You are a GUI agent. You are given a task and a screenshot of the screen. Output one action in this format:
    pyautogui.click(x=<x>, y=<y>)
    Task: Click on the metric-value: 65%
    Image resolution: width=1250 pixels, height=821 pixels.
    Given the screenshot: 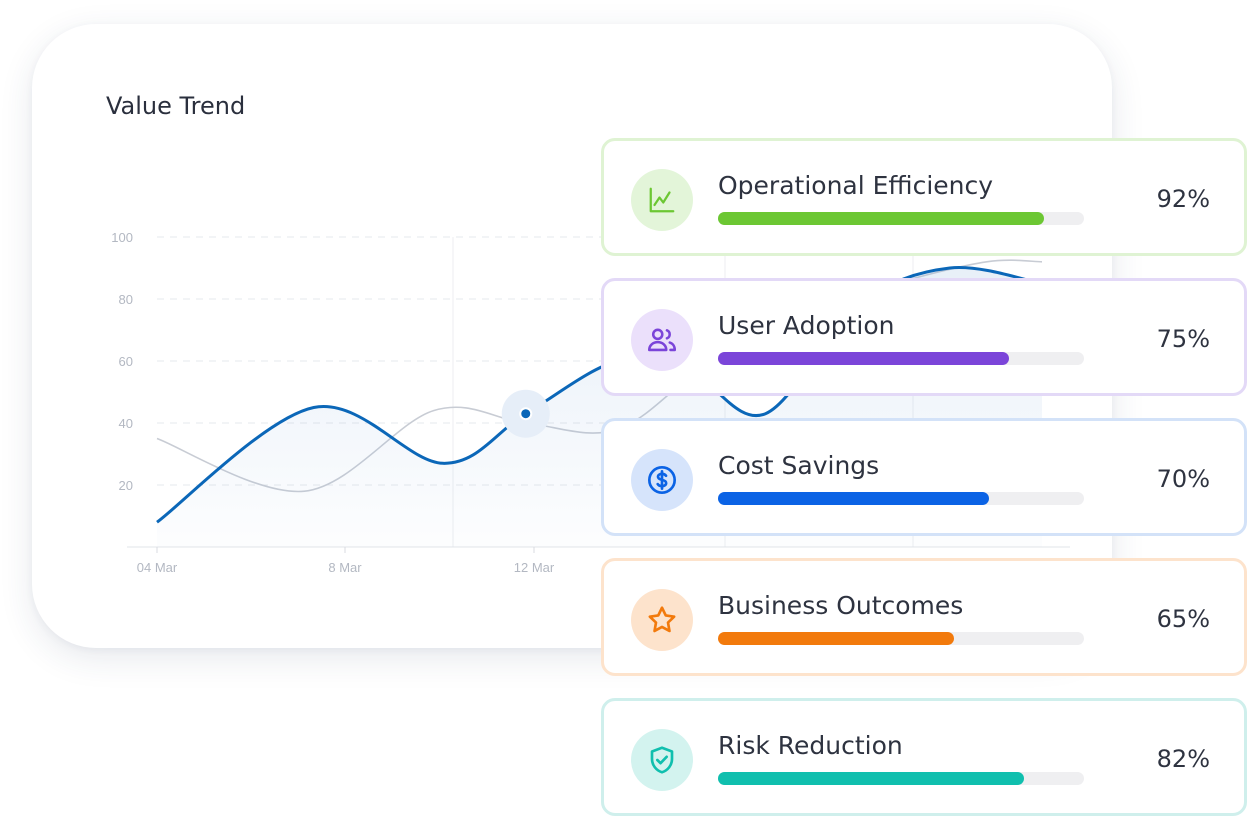 What is the action you would take?
    pyautogui.click(x=1183, y=619)
    